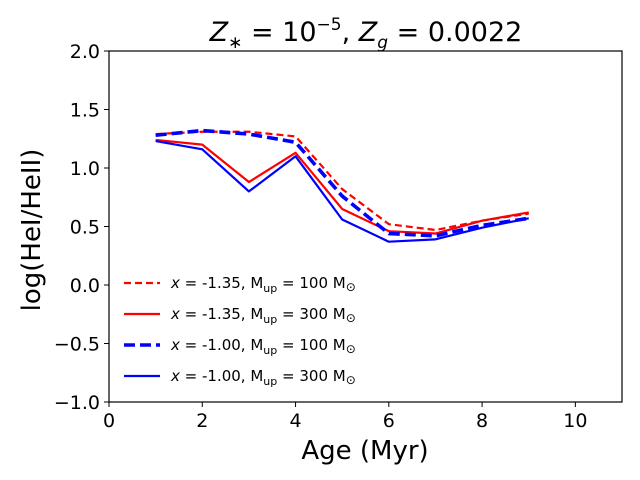  What do you see at coordinates (85, 286) in the screenshot?
I see `y-tick-label: 0.0` at bounding box center [85, 286].